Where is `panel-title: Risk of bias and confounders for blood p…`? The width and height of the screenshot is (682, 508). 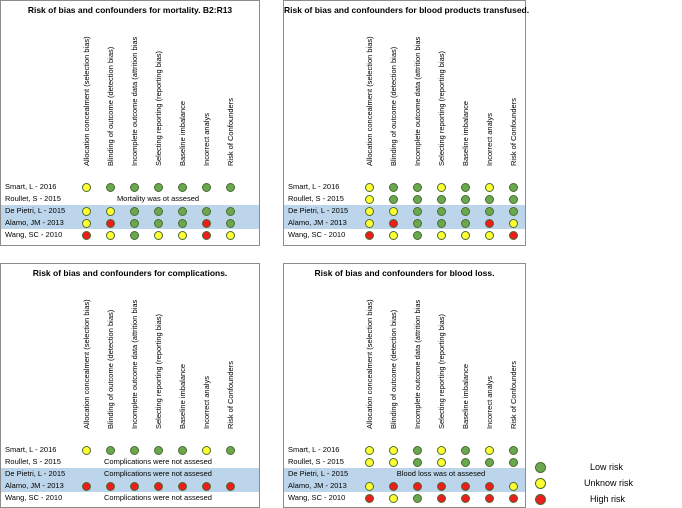 panel-title: Risk of bias and confounders for blood p… is located at coordinates (407, 10).